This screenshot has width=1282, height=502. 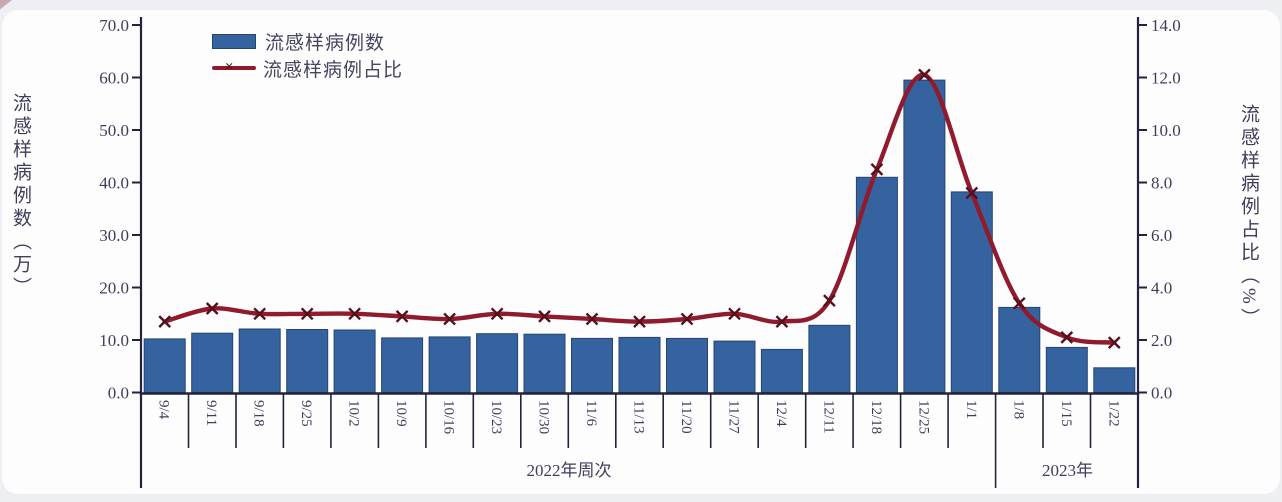 I want to click on x-marker-icon-11/6, so click(x=592, y=319).